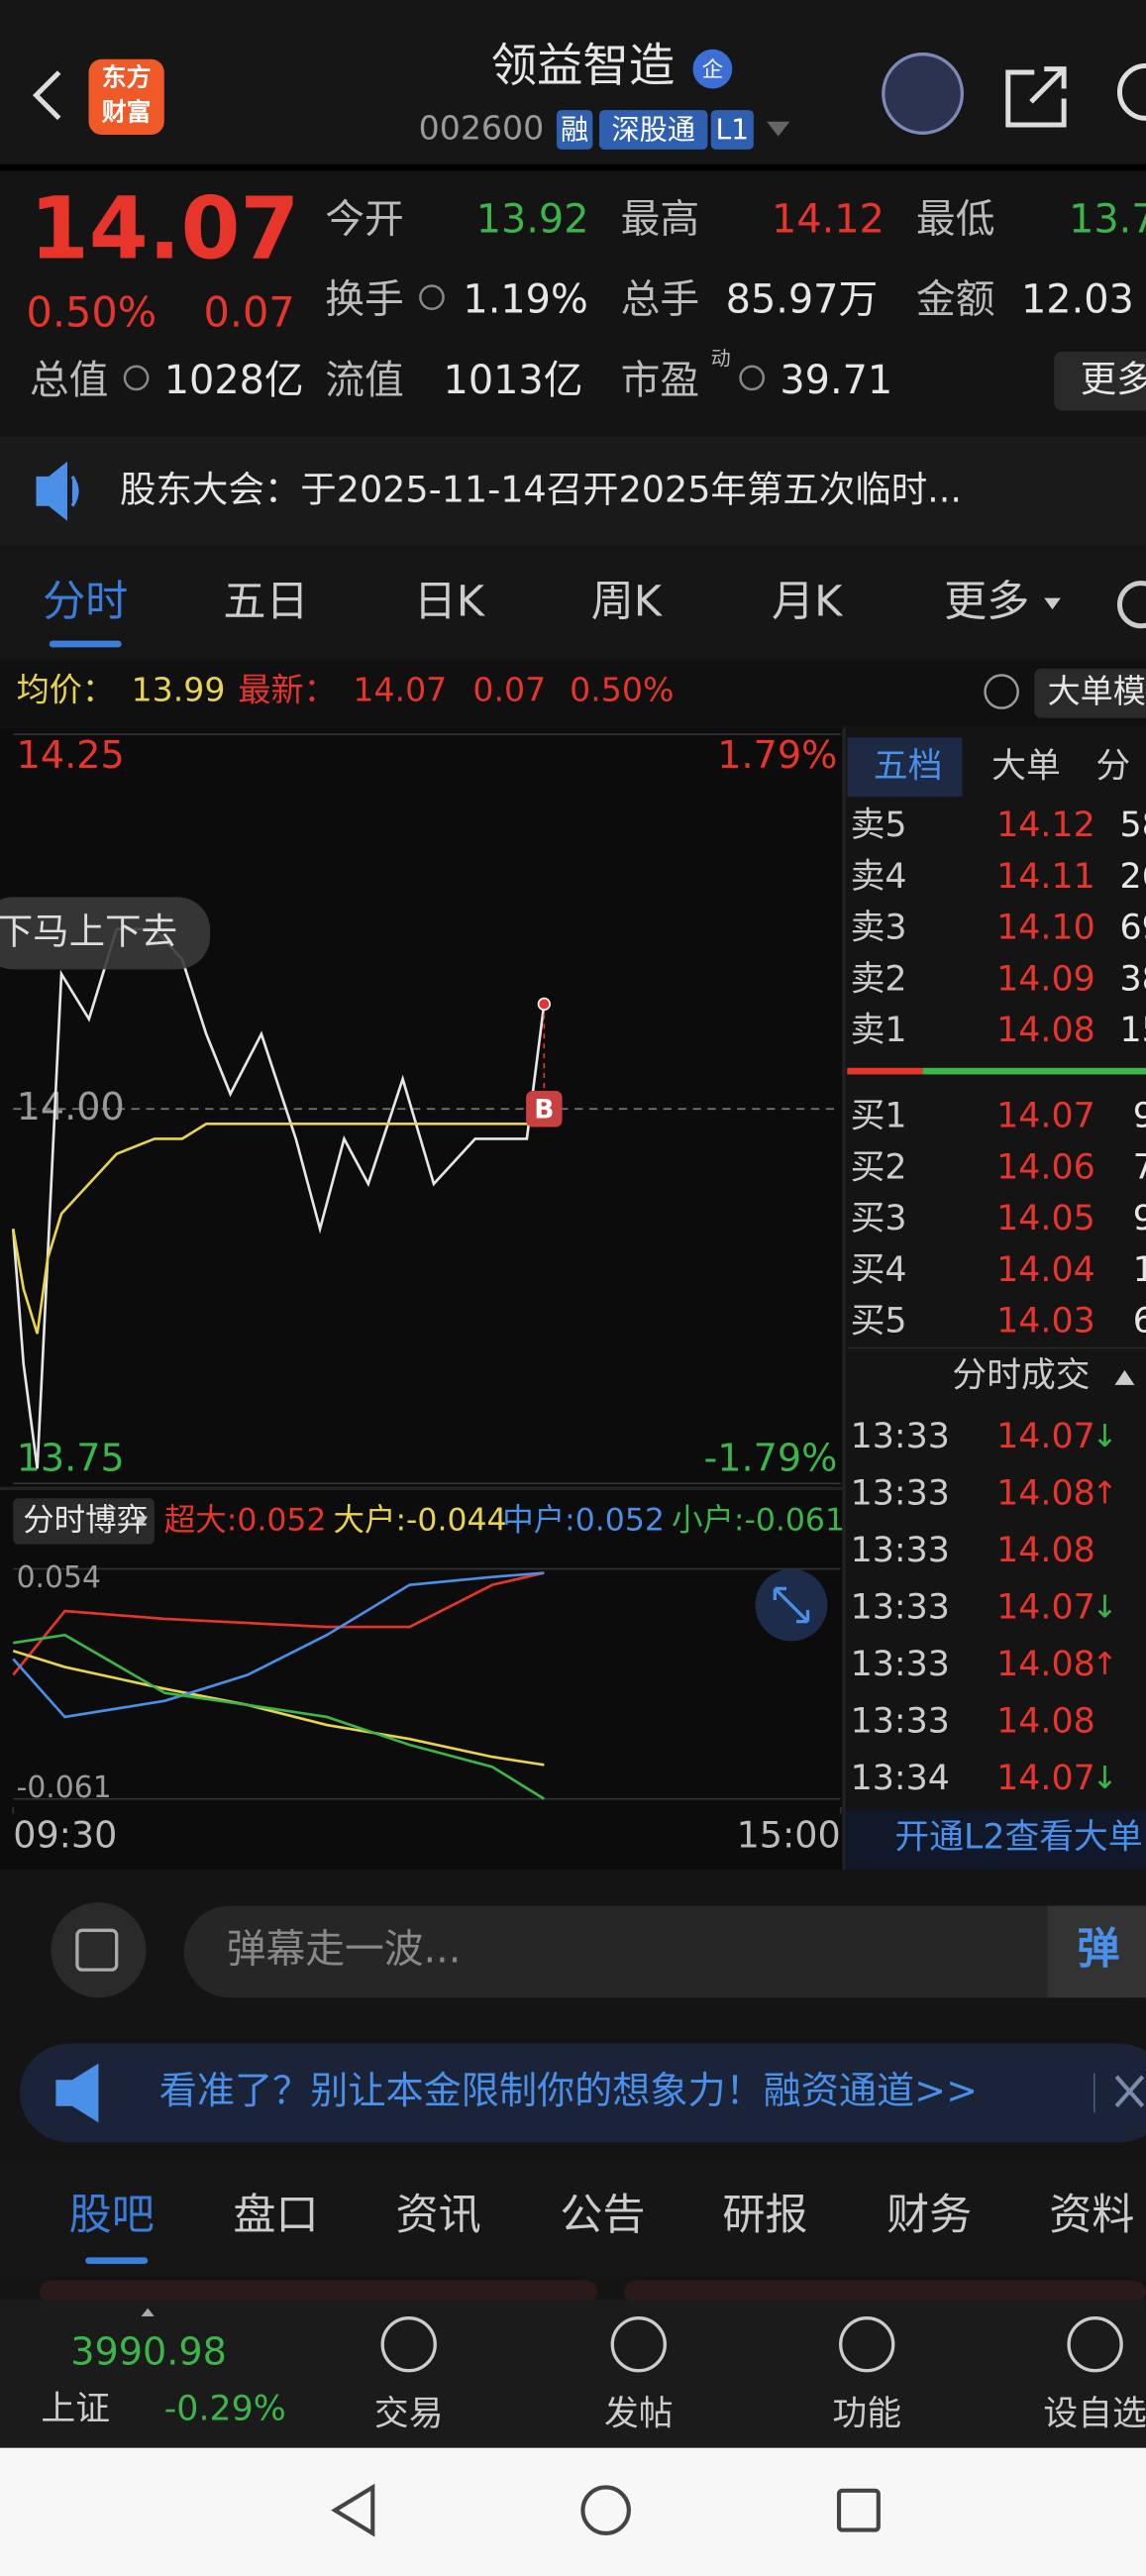  What do you see at coordinates (929, 2216) in the screenshot?
I see `bottom-tab: 财务` at bounding box center [929, 2216].